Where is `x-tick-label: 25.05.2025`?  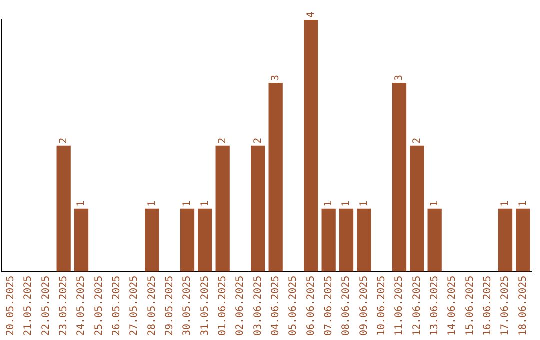 x-tick-label: 25.05.2025 is located at coordinates (99, 306).